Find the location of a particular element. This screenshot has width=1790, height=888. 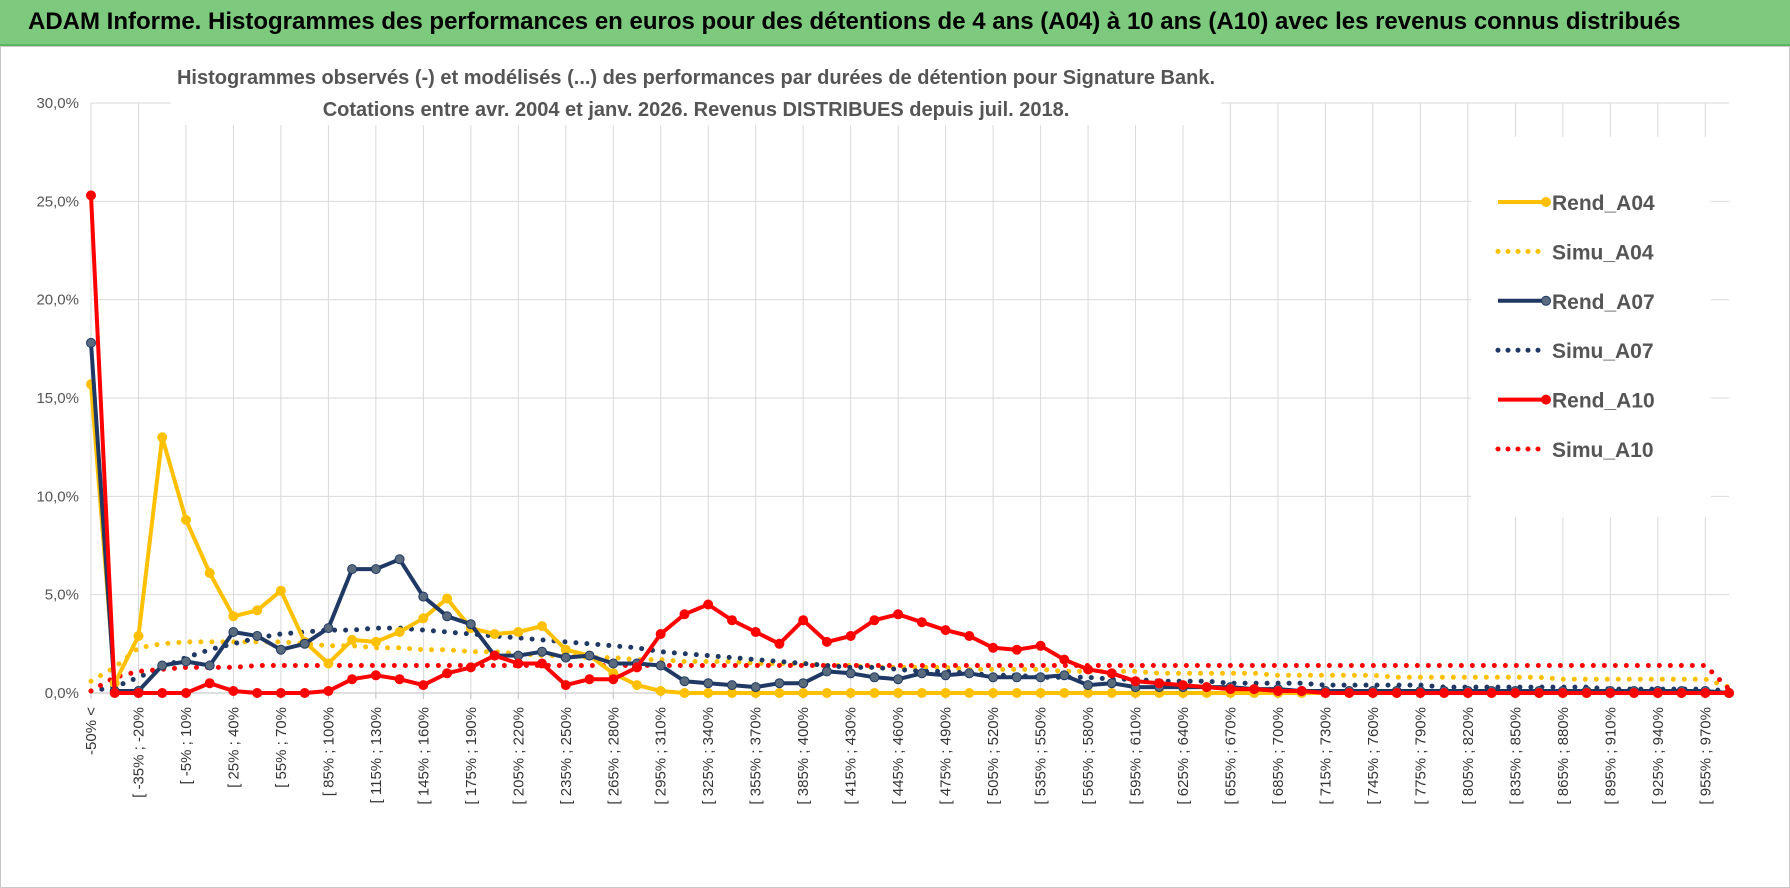

x-tick-label: [ 925% ; 940% is located at coordinates (1658, 756).